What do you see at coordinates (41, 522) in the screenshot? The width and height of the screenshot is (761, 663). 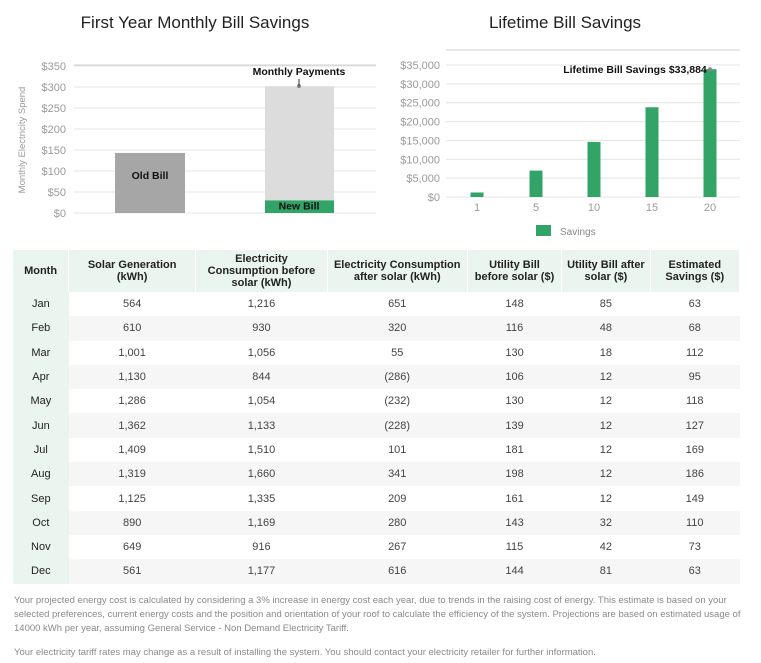 I see `month-cell: Oct` at bounding box center [41, 522].